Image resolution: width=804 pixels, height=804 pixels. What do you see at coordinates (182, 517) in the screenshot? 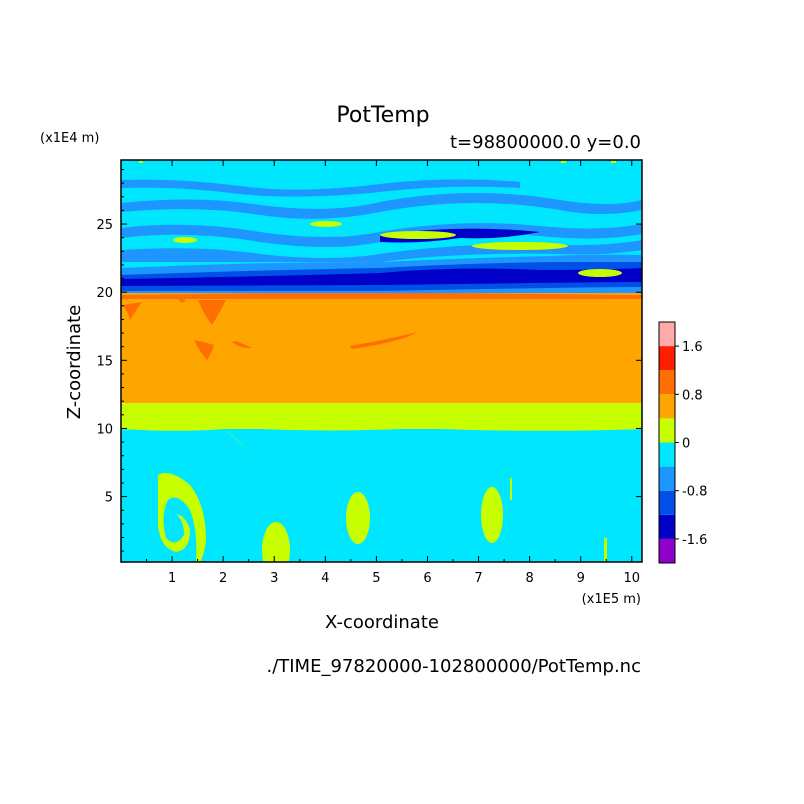
I see `yellow-vortex` at bounding box center [182, 517].